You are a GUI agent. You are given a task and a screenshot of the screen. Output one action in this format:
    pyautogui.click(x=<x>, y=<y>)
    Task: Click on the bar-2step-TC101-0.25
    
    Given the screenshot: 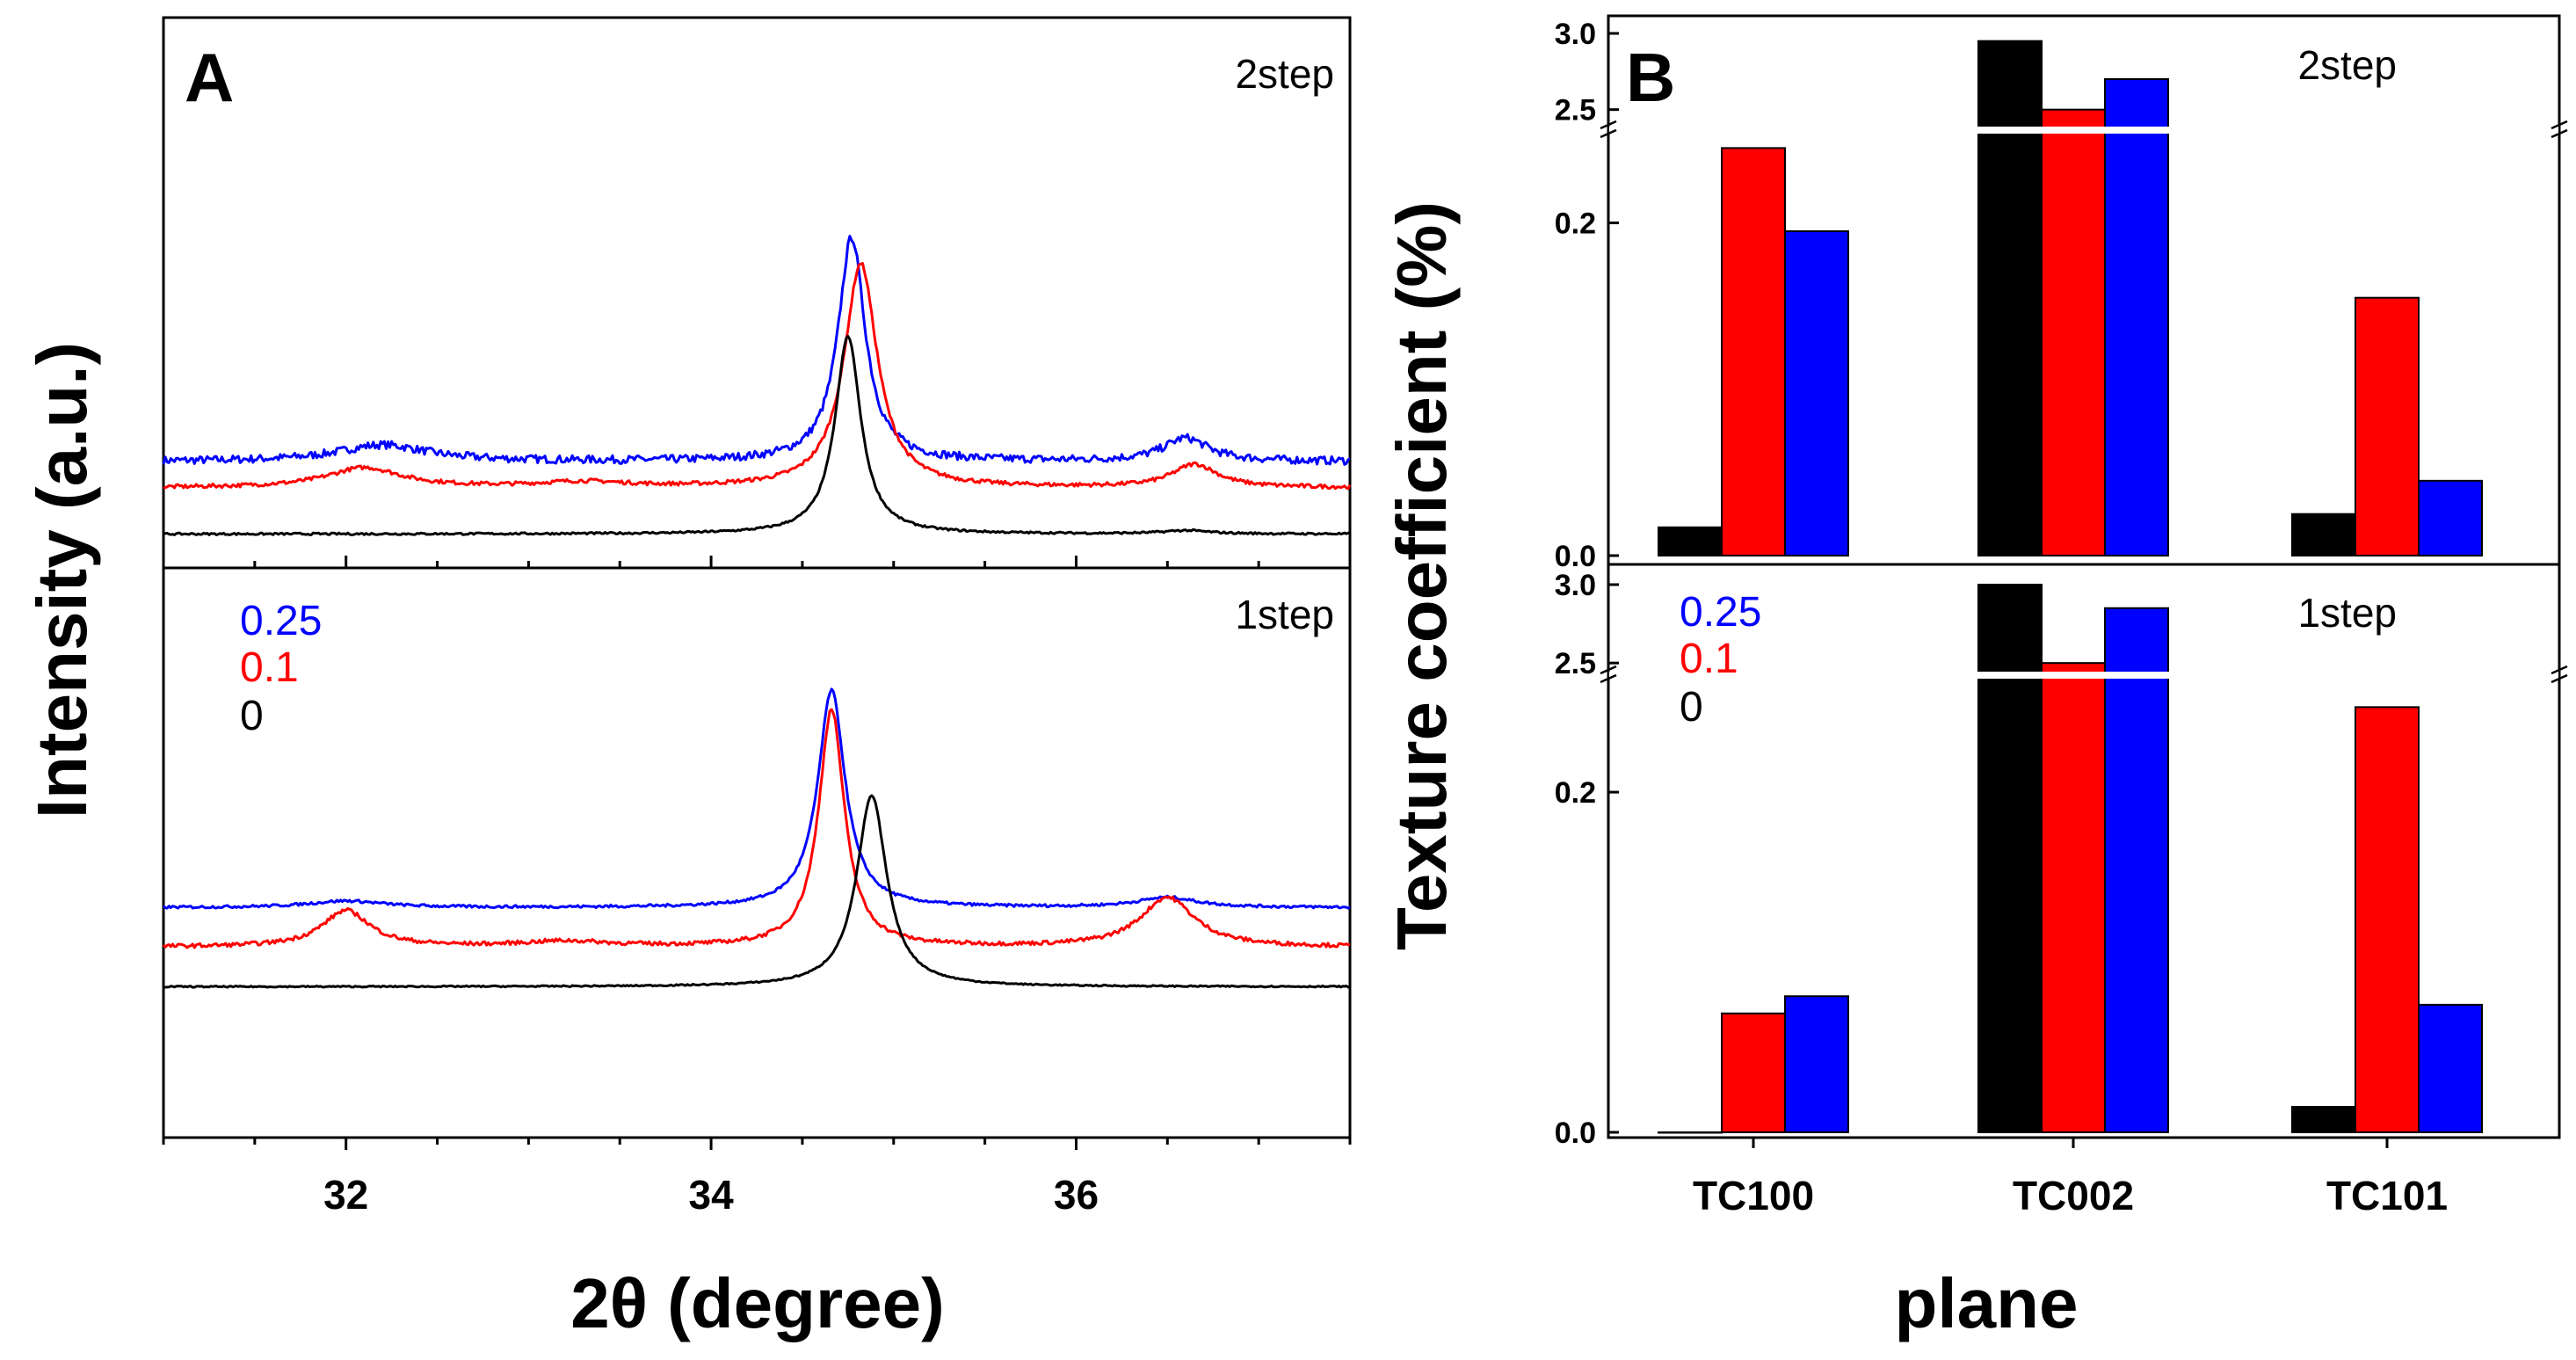 What is the action you would take?
    pyautogui.click(x=2450, y=517)
    